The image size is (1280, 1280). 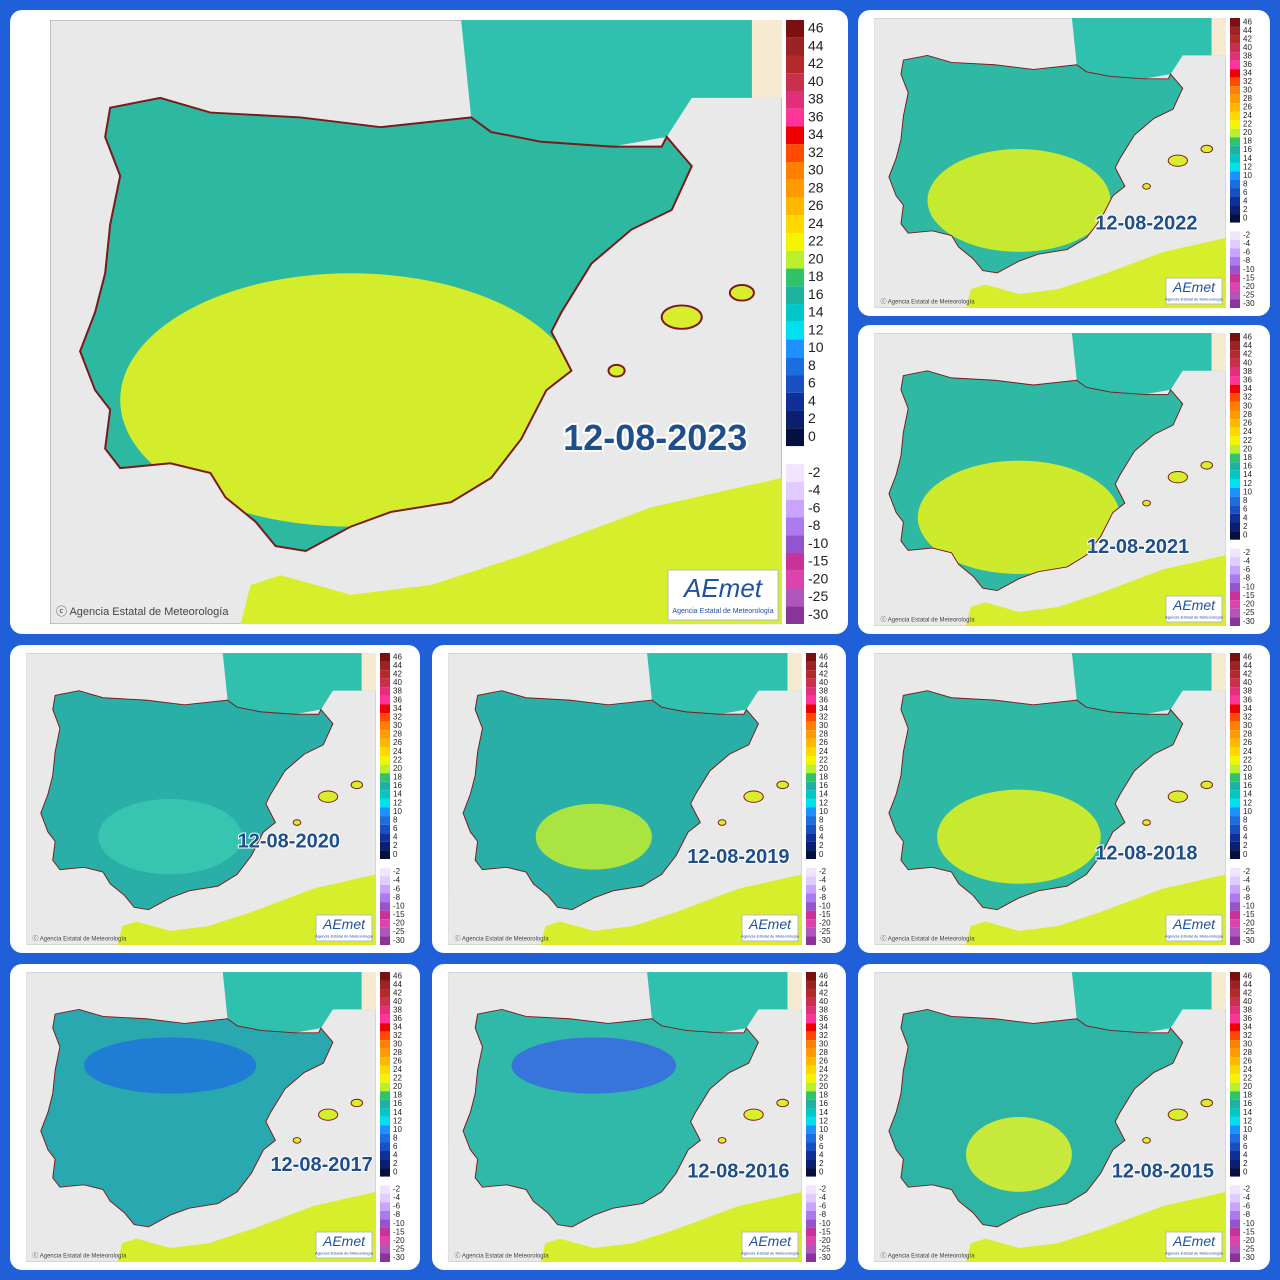 What do you see at coordinates (1247, 379) in the screenshot?
I see `legend-label: 36` at bounding box center [1247, 379].